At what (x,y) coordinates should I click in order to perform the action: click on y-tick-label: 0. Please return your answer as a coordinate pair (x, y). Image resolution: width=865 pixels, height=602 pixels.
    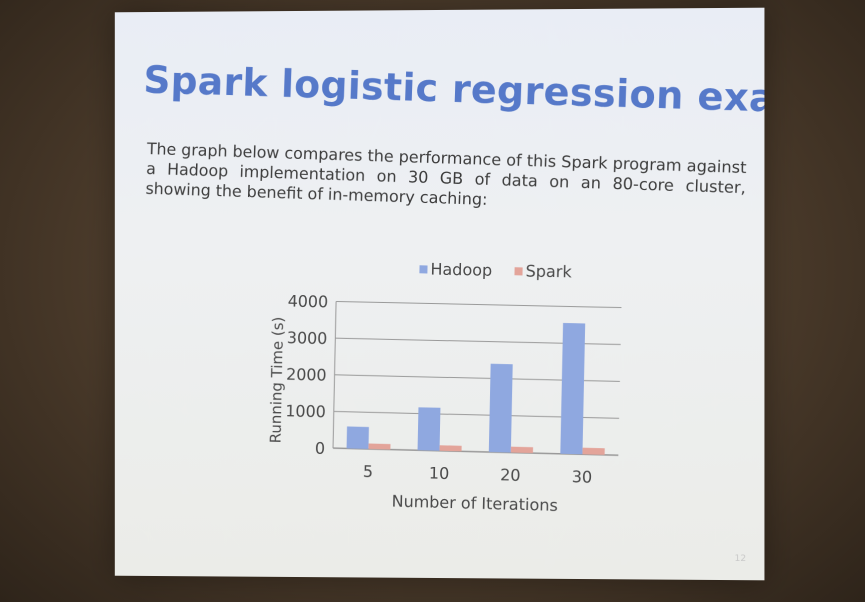
    Looking at the image, I should click on (320, 448).